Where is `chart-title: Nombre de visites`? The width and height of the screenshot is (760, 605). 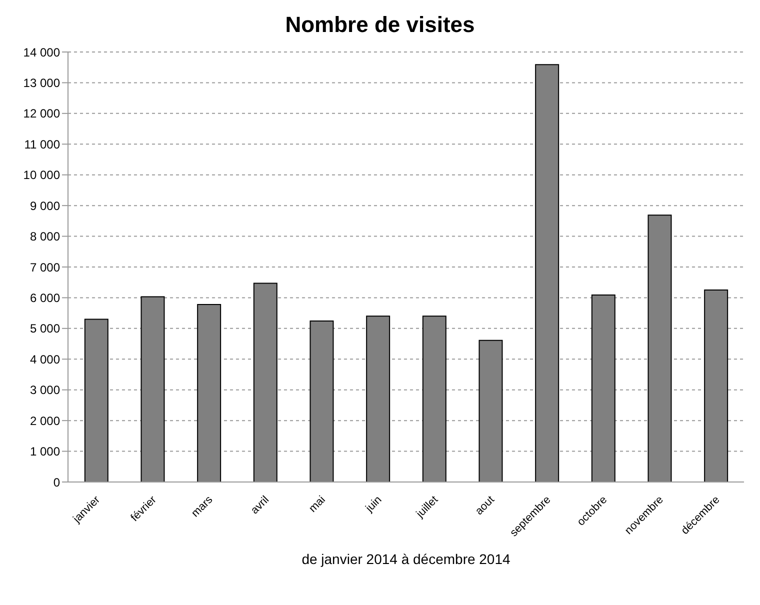 chart-title: Nombre de visites is located at coordinates (380, 25).